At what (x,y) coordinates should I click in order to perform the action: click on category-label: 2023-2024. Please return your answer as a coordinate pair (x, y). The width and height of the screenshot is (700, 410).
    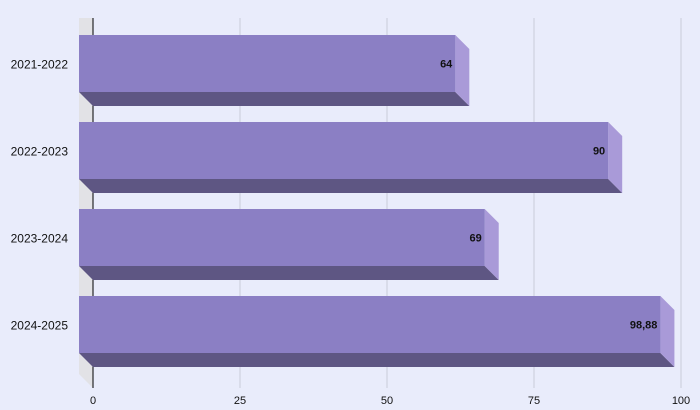
    Looking at the image, I should click on (40, 239).